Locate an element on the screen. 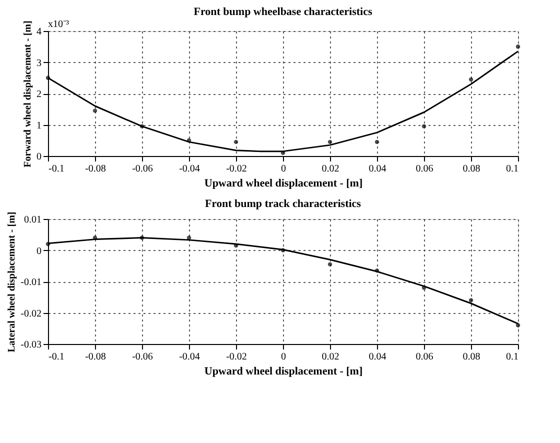  chart-title: Front bump wheelbase characteristics is located at coordinates (283, 12).